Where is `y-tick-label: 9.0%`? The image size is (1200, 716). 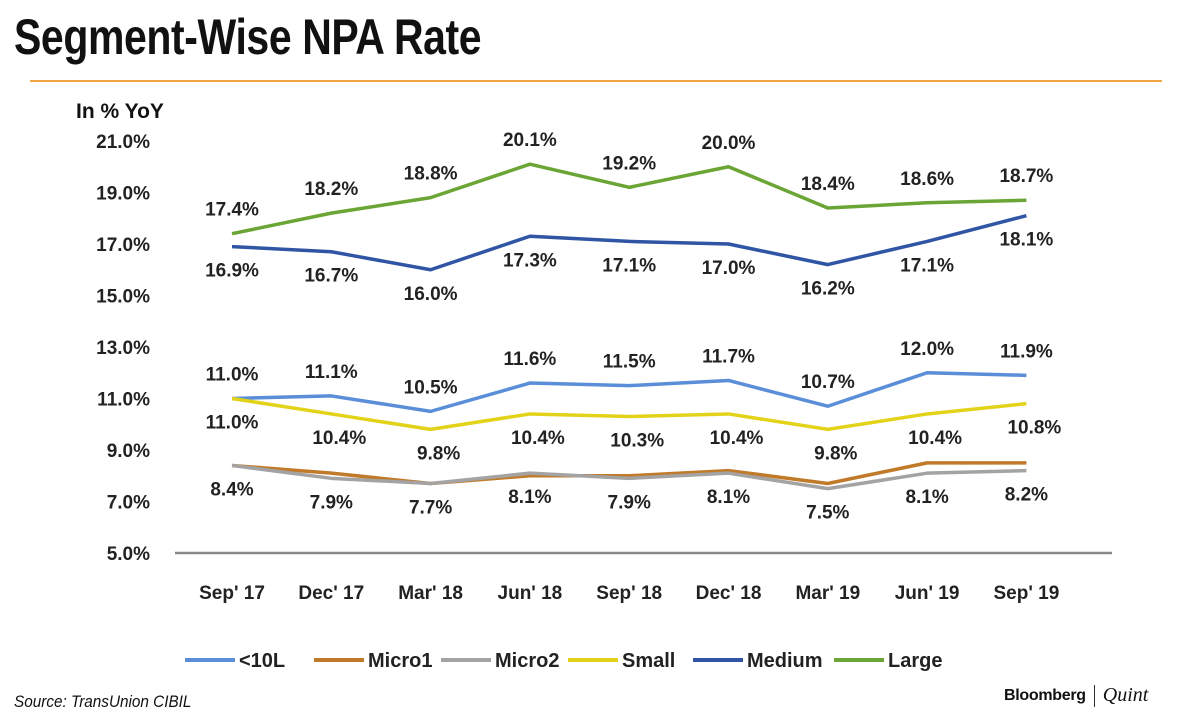 y-tick-label: 9.0% is located at coordinates (128, 451).